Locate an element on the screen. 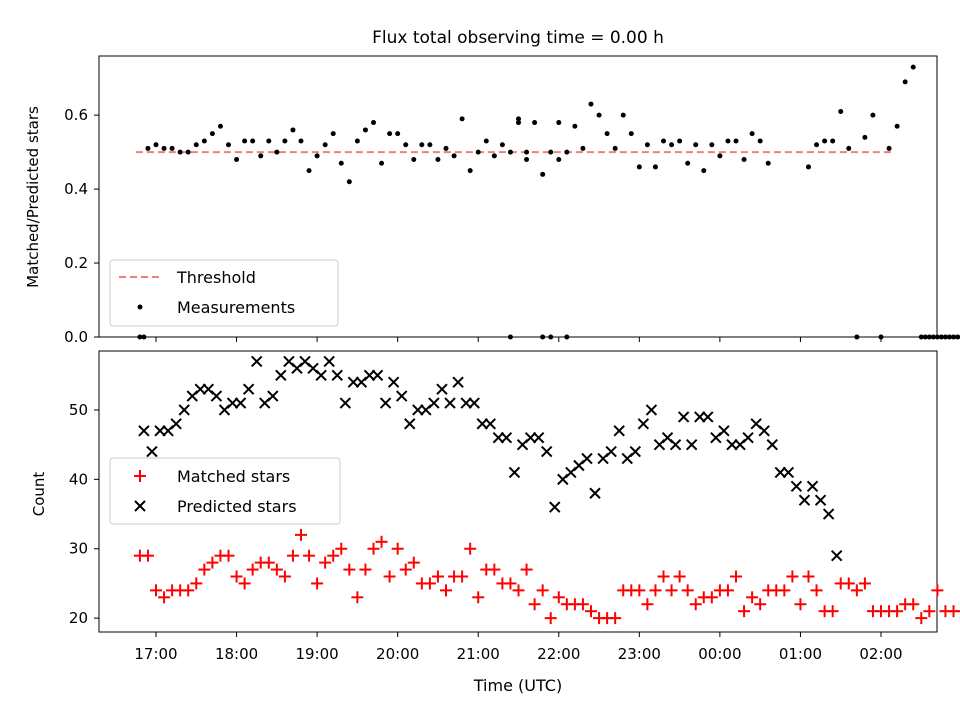  chart-title: Flux total observing time = 0.00 h is located at coordinates (518, 38).